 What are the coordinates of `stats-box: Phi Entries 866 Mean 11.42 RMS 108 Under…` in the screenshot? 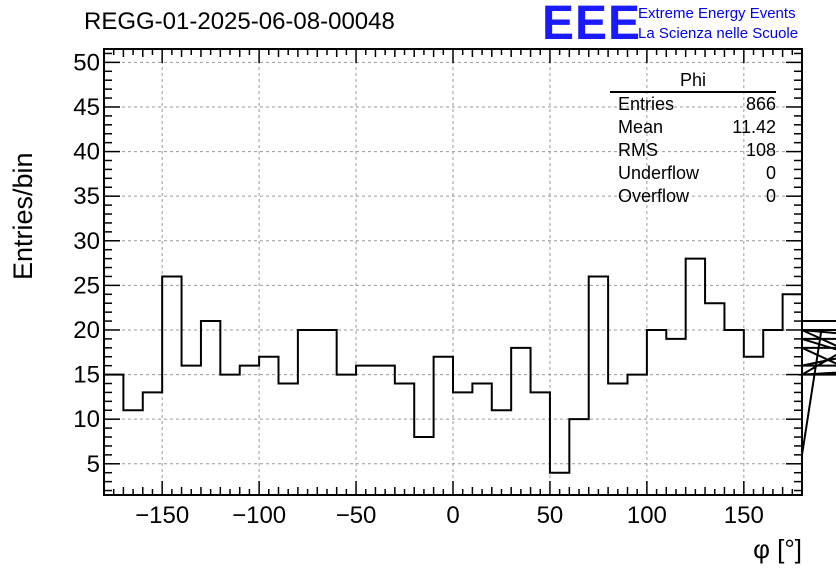 It's located at (693, 139).